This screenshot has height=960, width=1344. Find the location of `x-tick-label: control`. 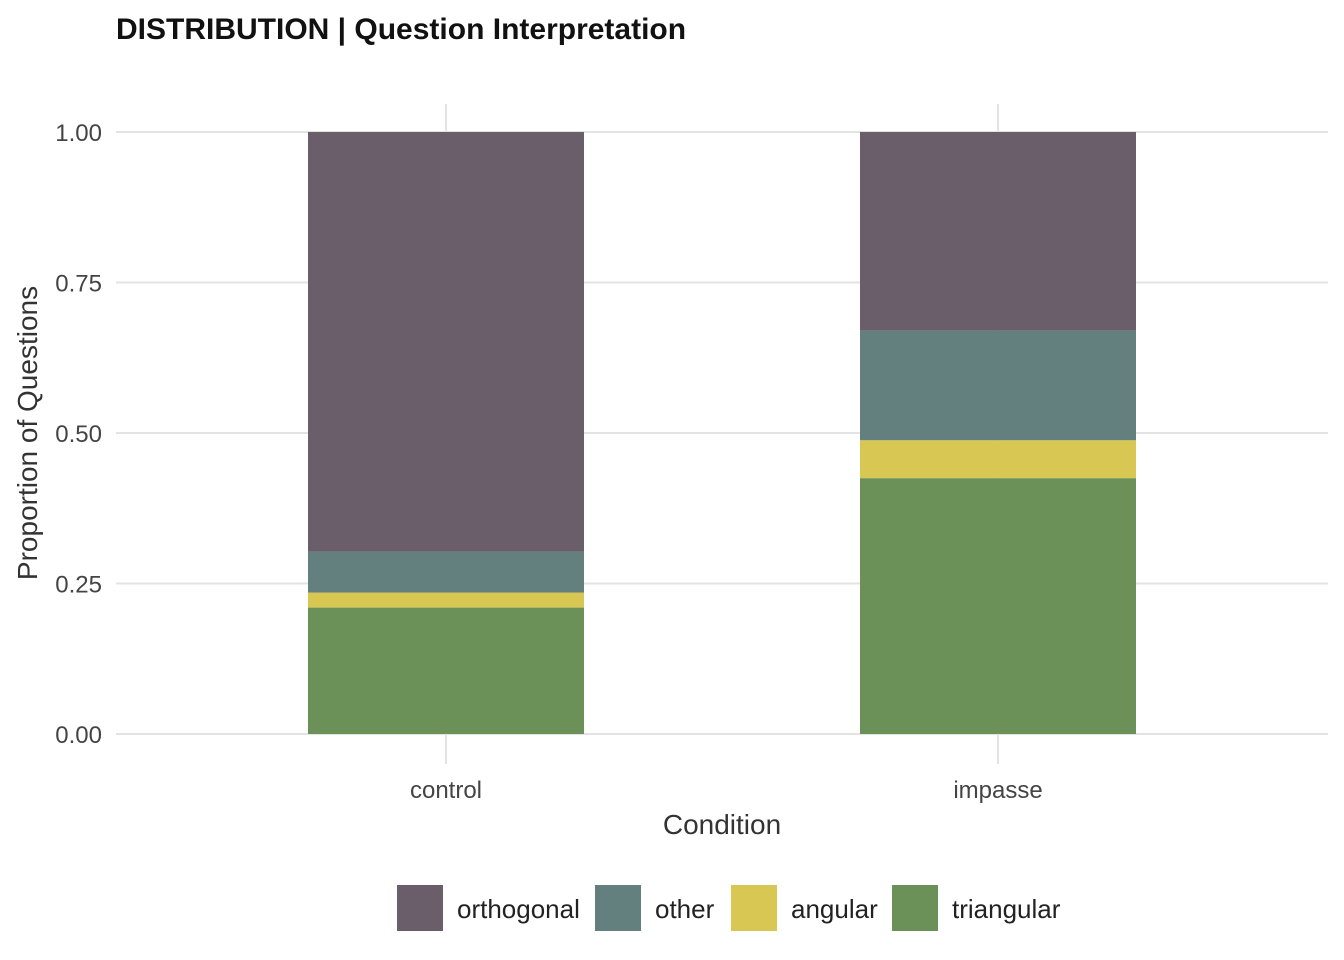

x-tick-label: control is located at coordinates (446, 790).